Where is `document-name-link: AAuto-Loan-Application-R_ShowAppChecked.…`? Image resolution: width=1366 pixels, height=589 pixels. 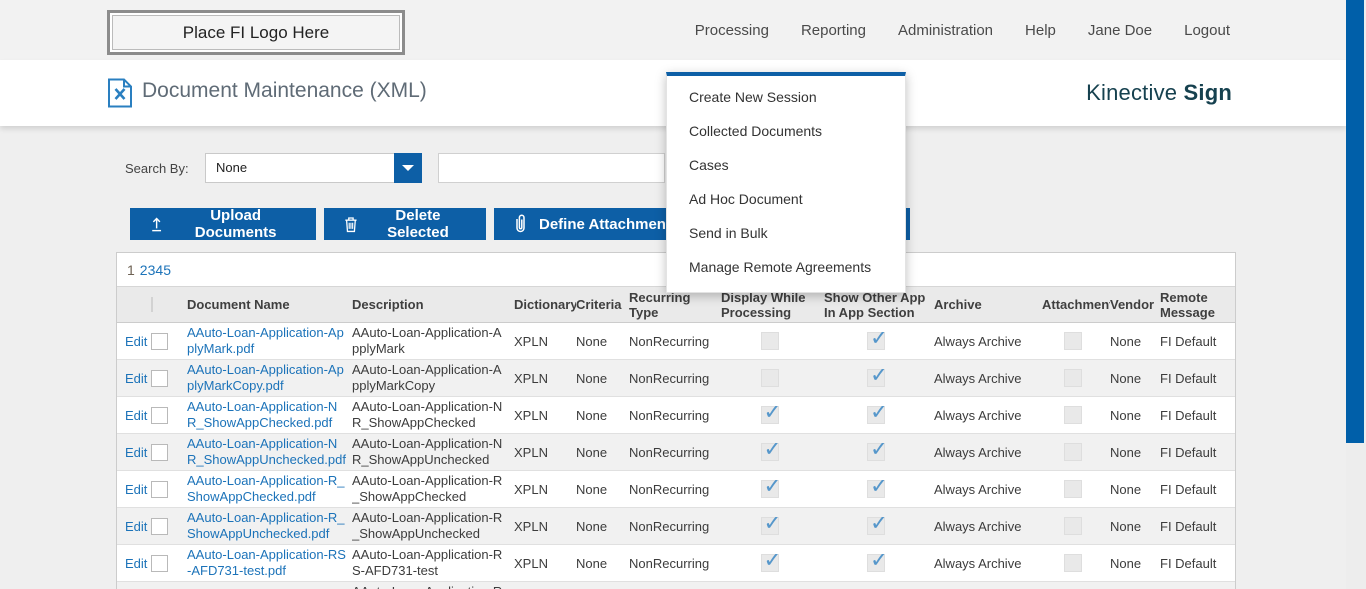 document-name-link: AAuto-Loan-Application-R_ShowAppChecked.… is located at coordinates (266, 488).